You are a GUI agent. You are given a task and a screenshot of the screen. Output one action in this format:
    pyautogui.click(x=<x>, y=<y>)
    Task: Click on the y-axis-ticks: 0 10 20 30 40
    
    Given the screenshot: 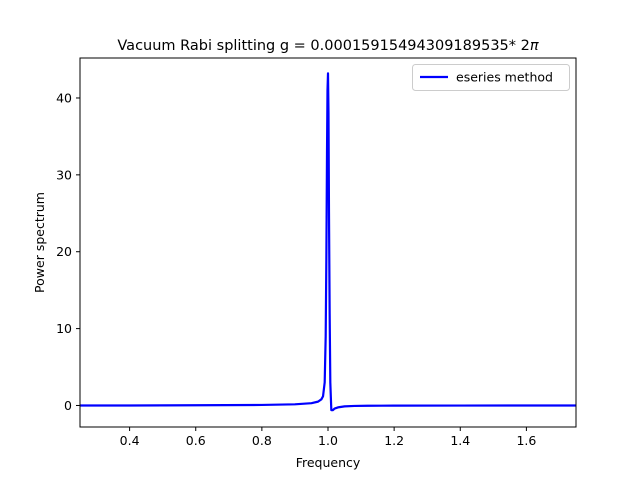 What is the action you would take?
    pyautogui.click(x=68, y=251)
    